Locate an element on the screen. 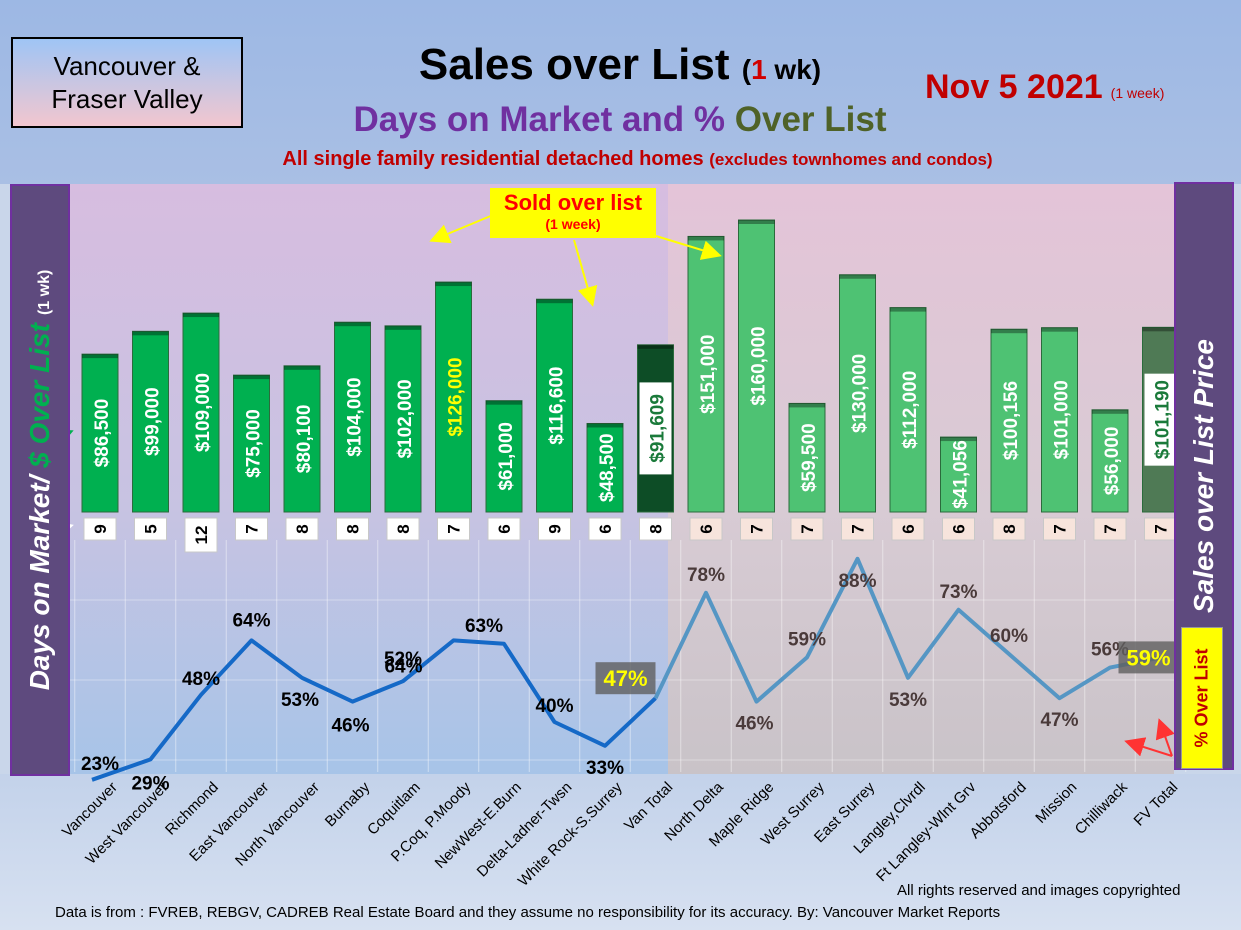 Image resolution: width=1241 pixels, height=930 pixels. bar-value-label: $61,000 is located at coordinates (506, 456).